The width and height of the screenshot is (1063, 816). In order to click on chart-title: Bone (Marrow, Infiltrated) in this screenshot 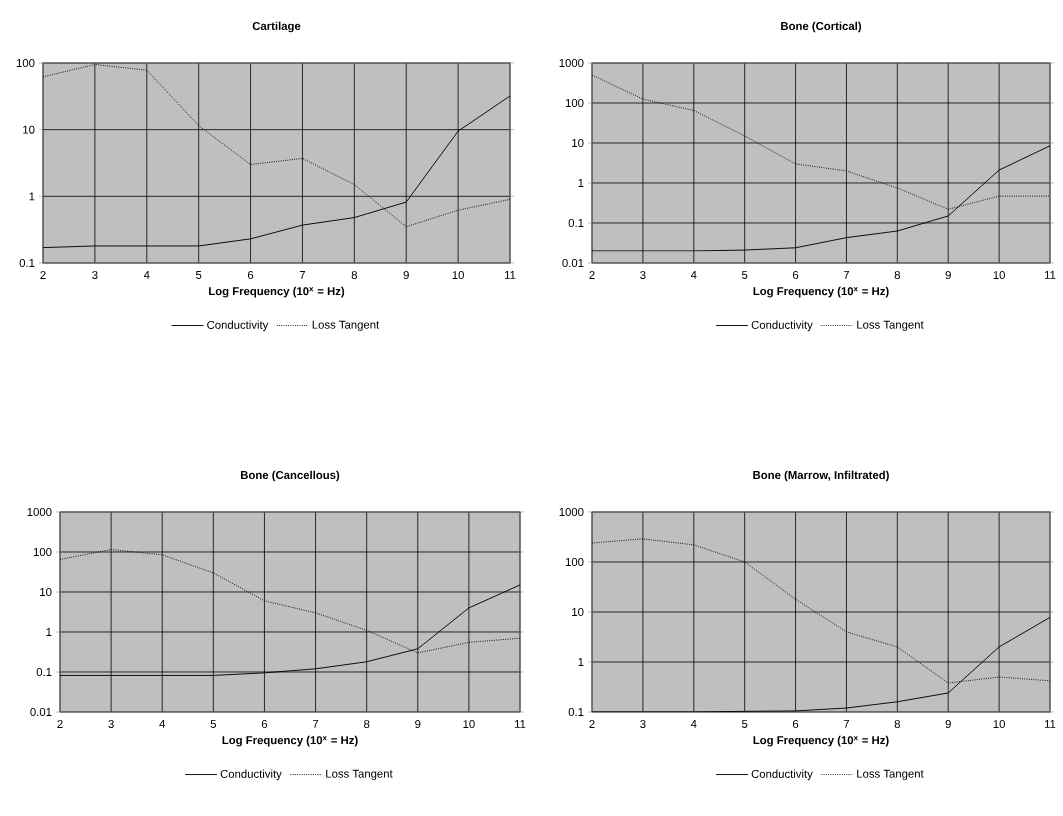, I will do `click(821, 476)`.